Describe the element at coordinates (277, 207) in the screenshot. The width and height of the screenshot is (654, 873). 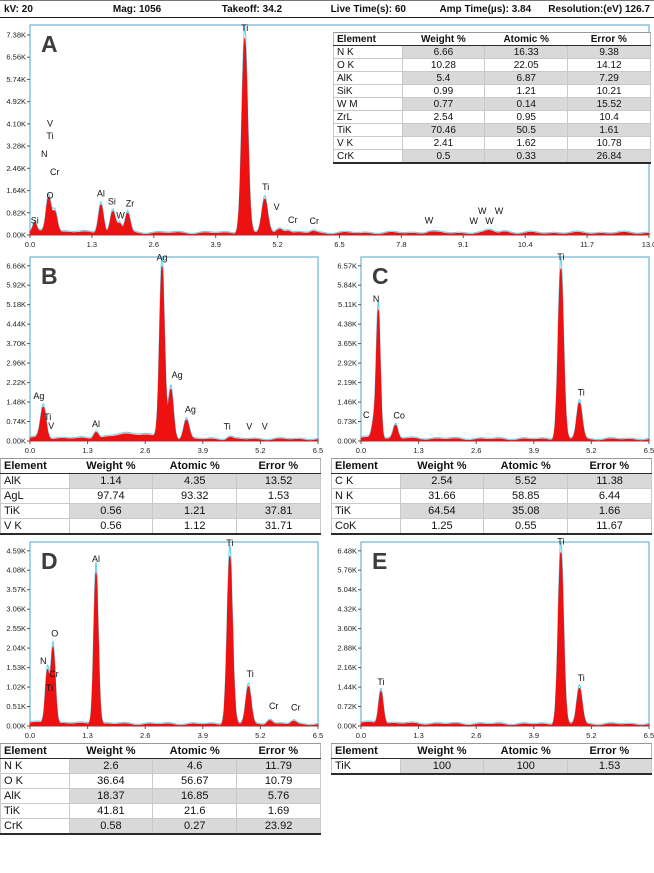
I see `peak-label: V` at that location.